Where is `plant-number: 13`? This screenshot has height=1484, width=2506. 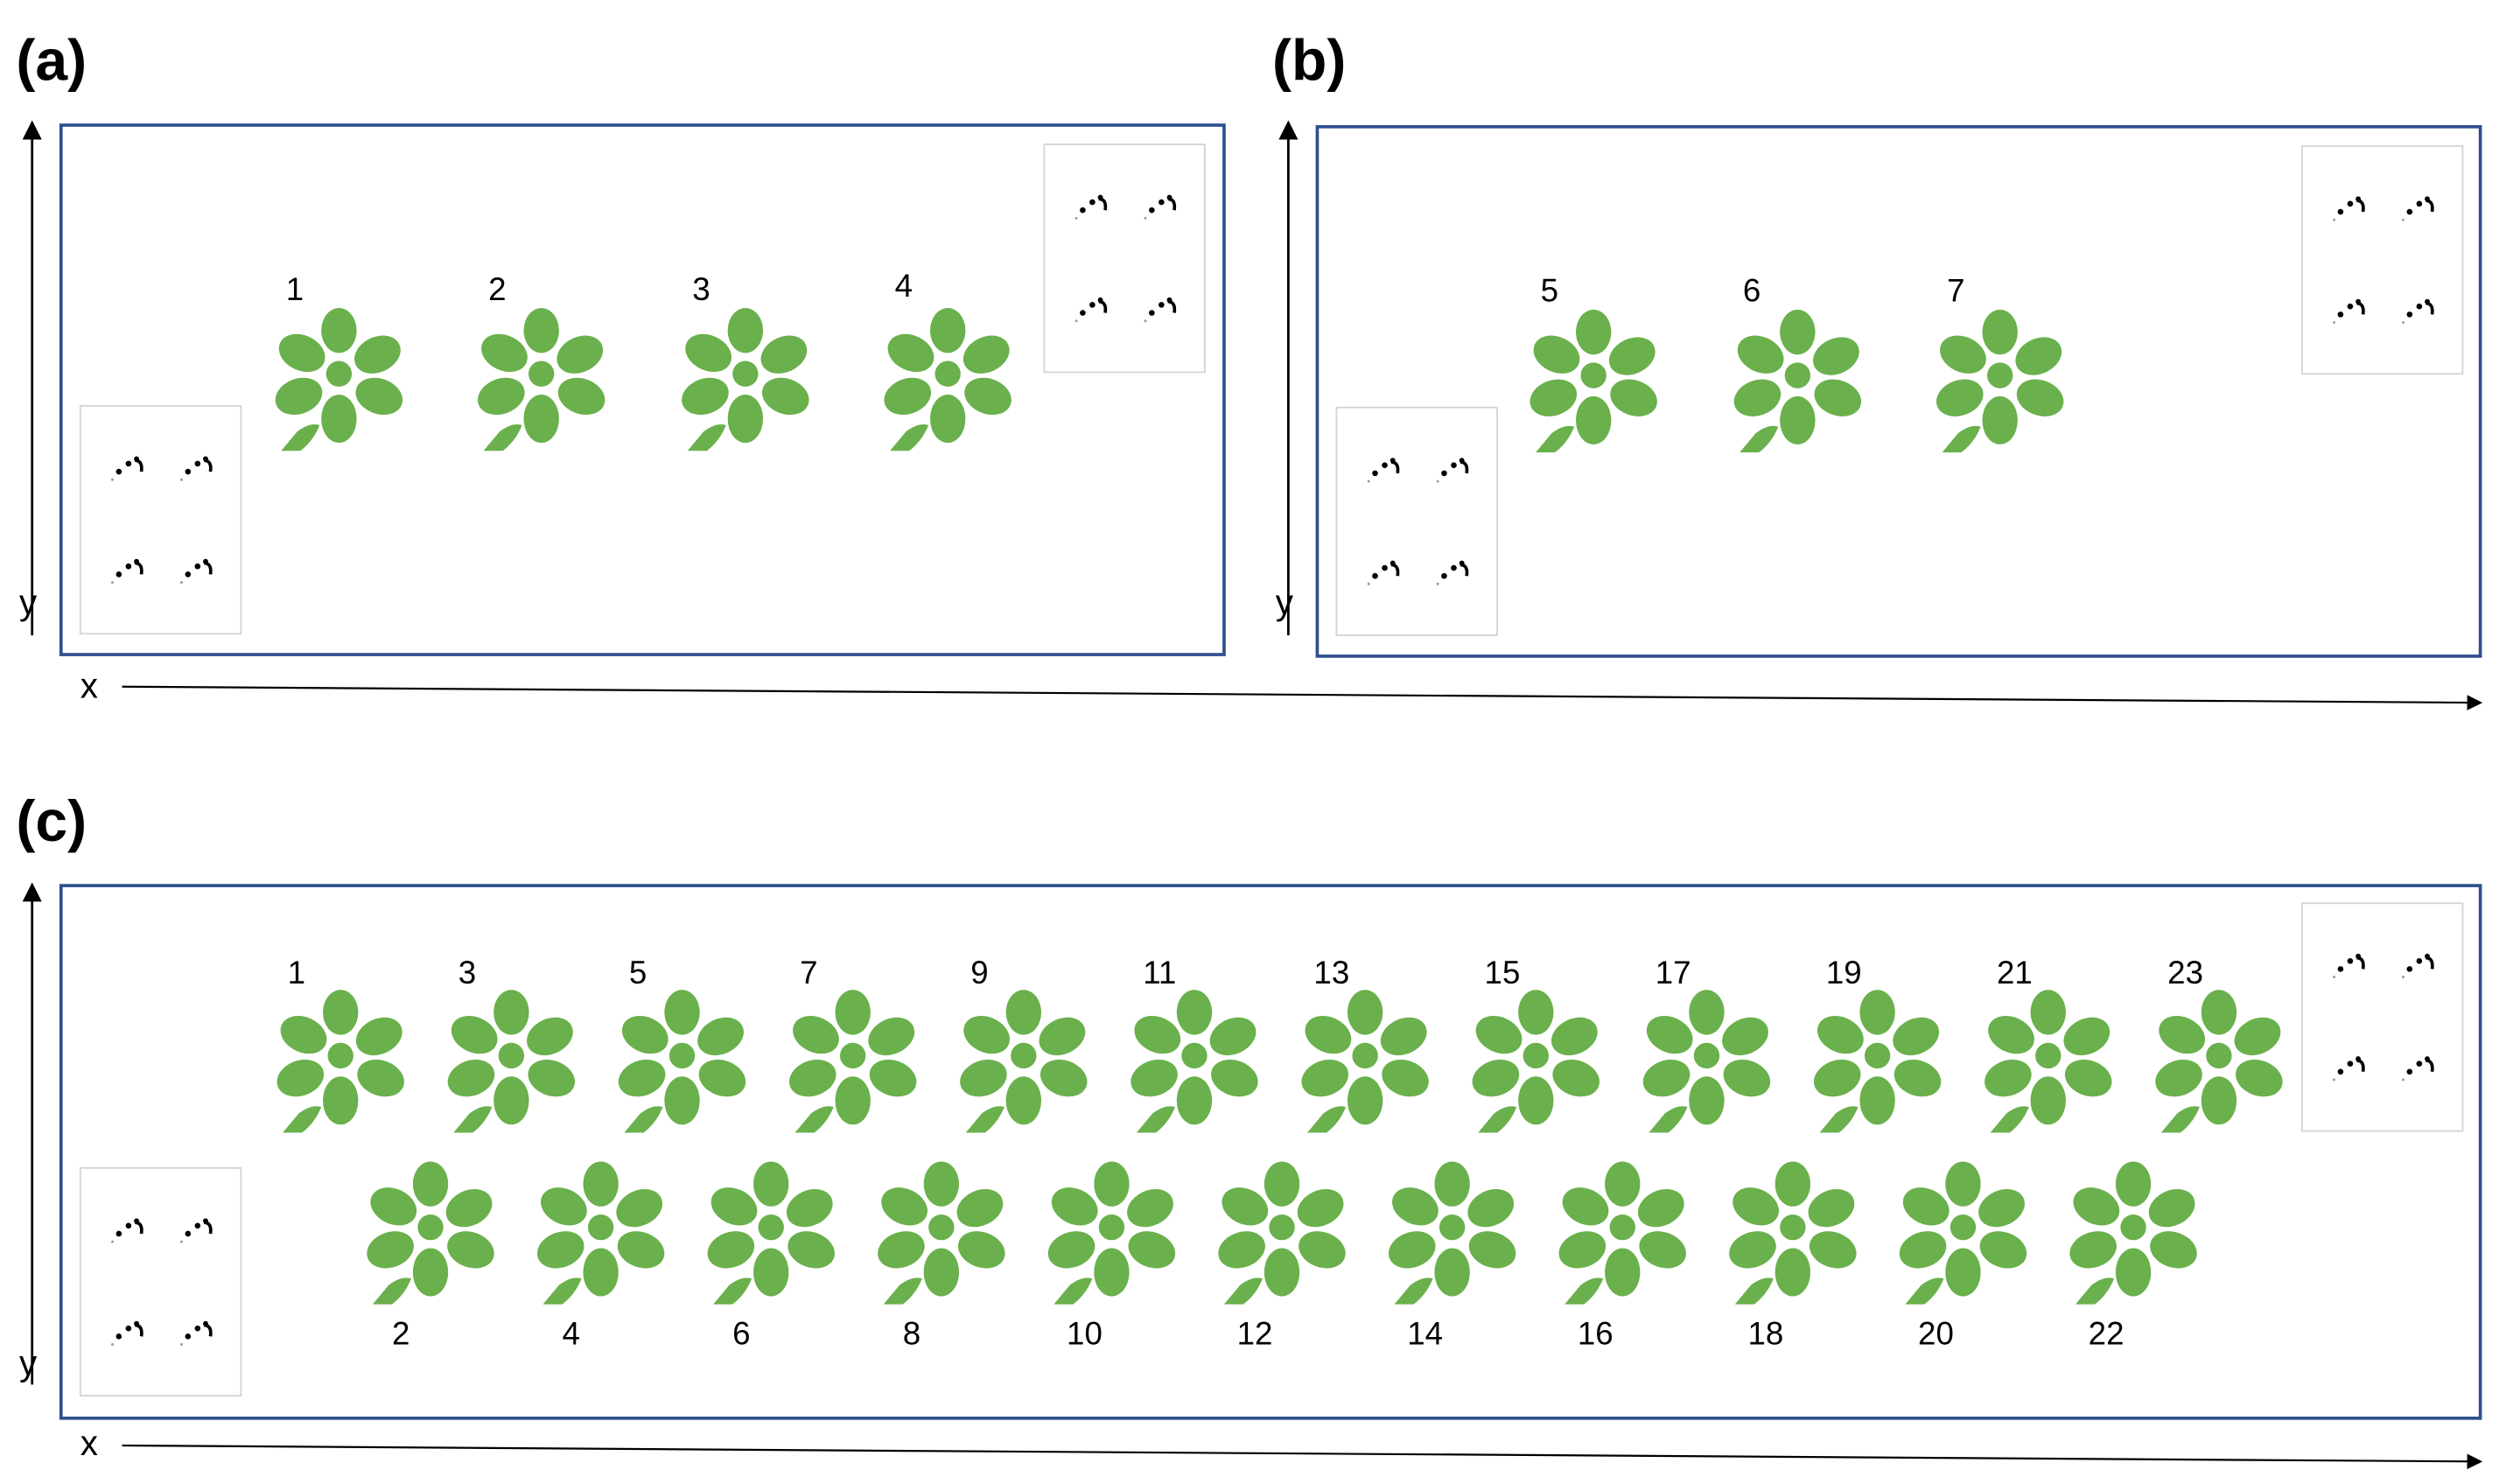
plant-number: 13 is located at coordinates (1331, 972).